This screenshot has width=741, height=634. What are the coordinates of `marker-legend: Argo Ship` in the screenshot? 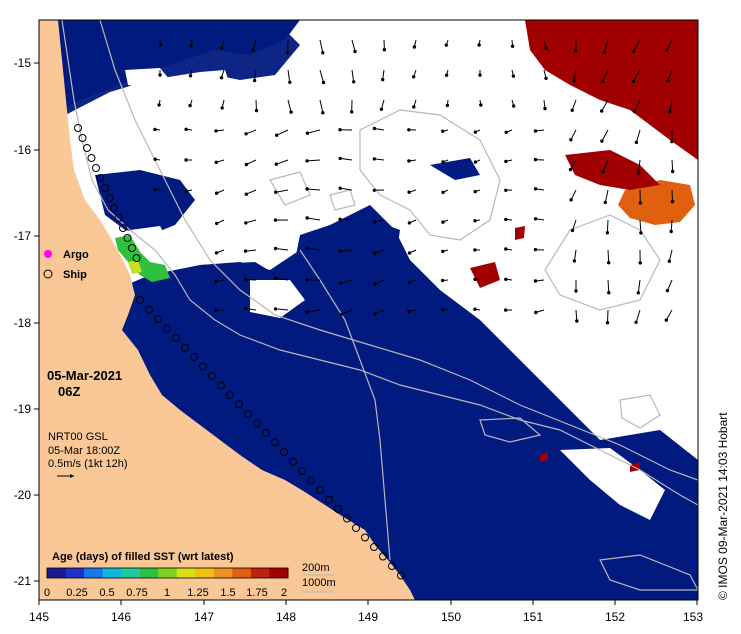 It's located at (66, 265).